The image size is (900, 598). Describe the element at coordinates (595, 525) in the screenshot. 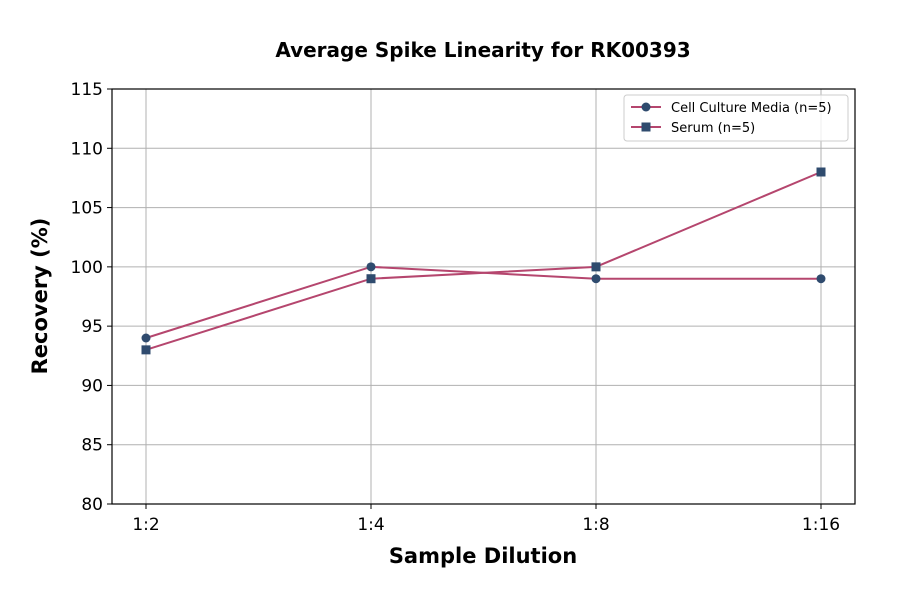

I see `x-tick-label: 1:8` at that location.